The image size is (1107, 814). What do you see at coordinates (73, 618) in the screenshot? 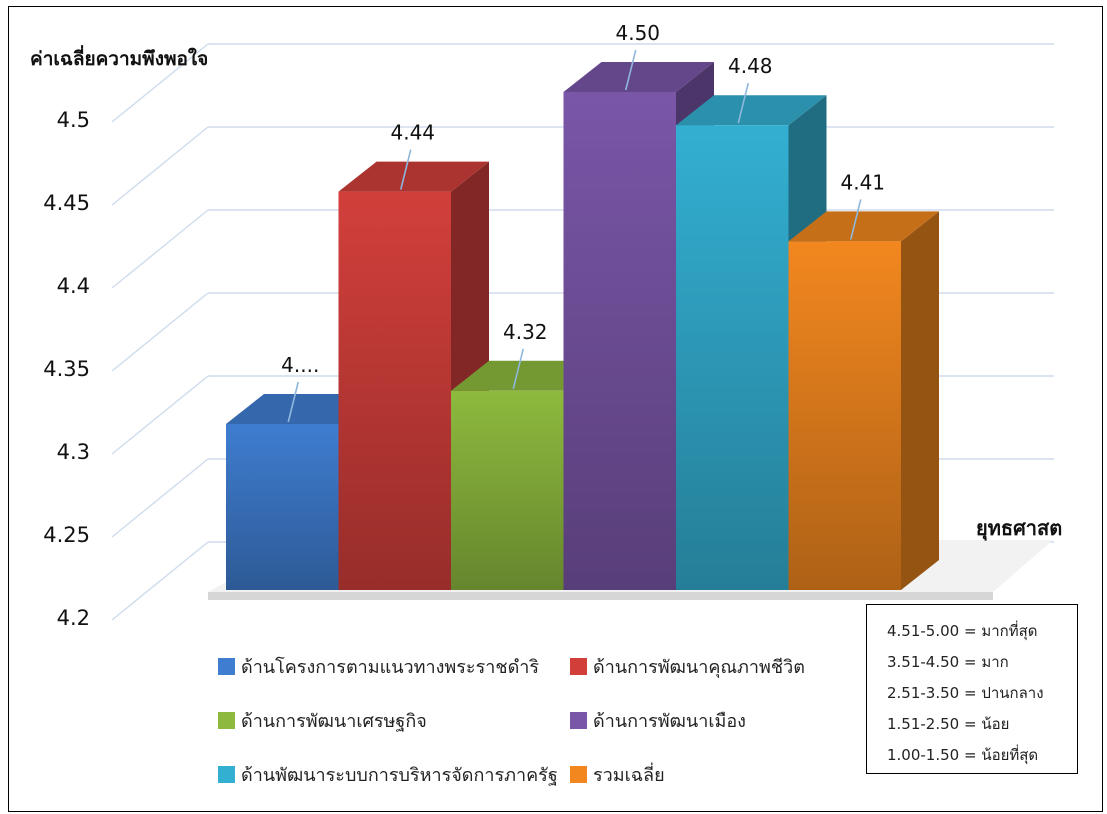
I see `y-tick-label: 4.2` at bounding box center [73, 618].